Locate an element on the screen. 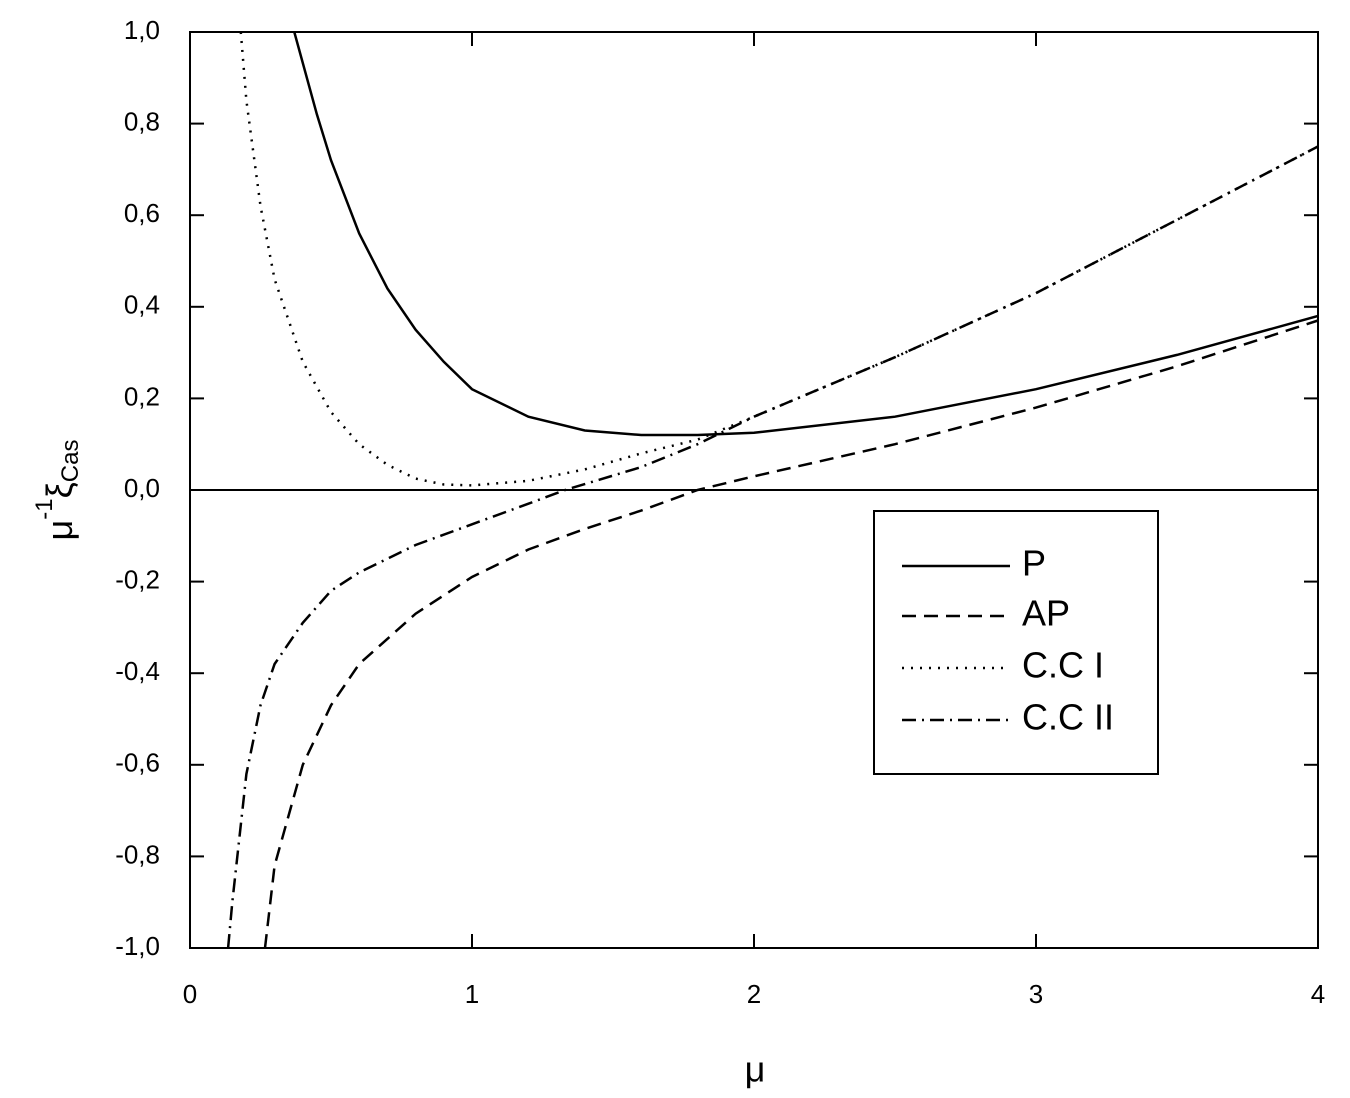 This screenshot has width=1350, height=1098. legend-label: AP is located at coordinates (1046, 613).